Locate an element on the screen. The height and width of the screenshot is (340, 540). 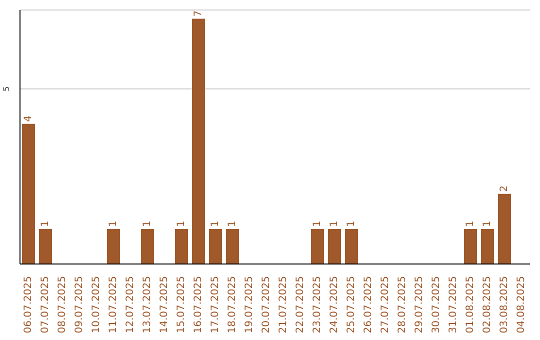
x-tick-label: 28.07.2025 is located at coordinates (402, 305).